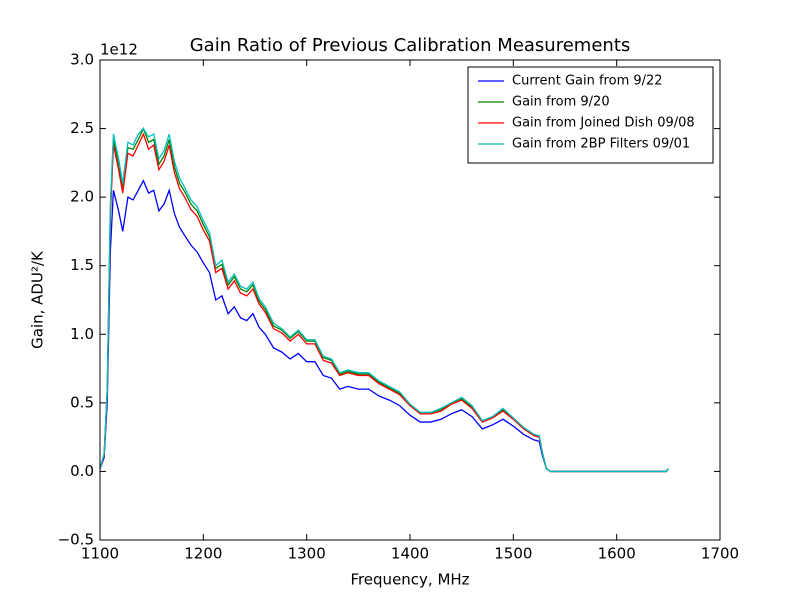  I want to click on legend-box, so click(590, 115).